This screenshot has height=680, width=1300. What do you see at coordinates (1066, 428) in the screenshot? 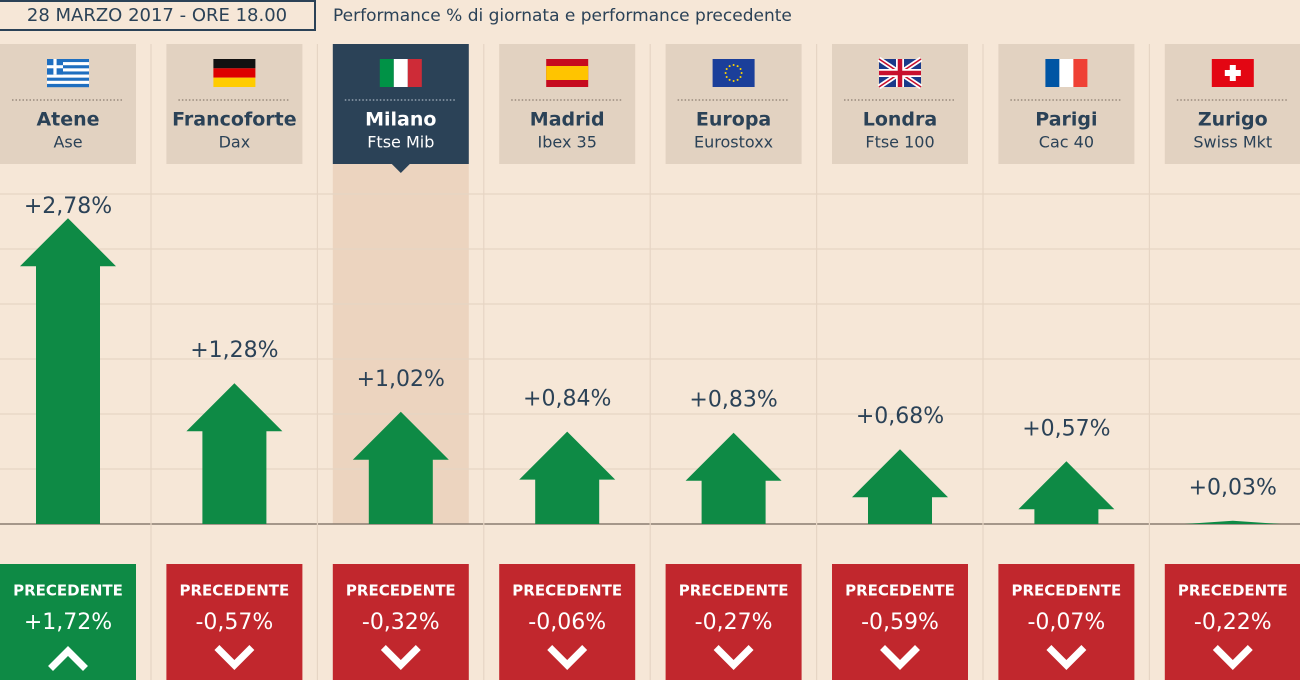
I see `value-label: +0,57%` at bounding box center [1066, 428].